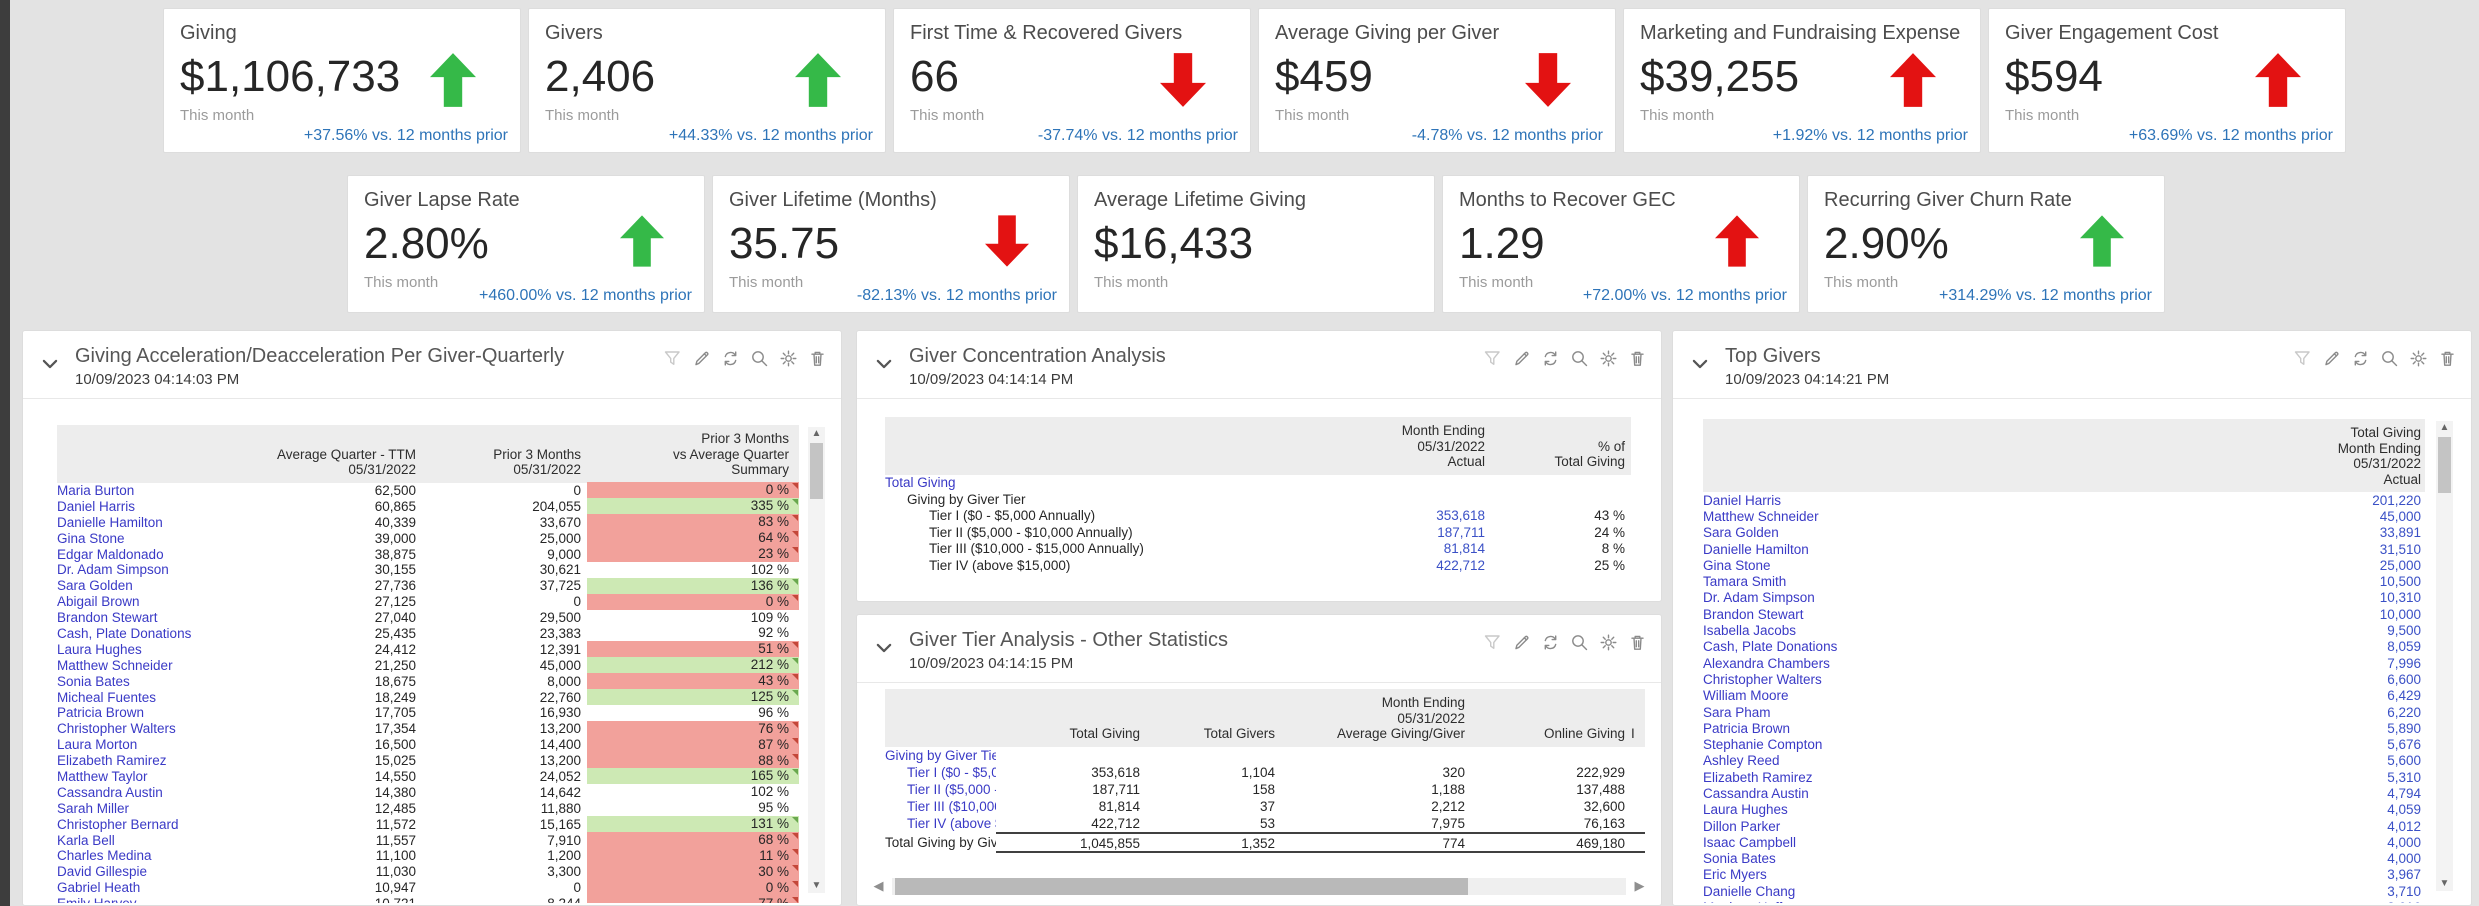  Describe the element at coordinates (1239, 733) in the screenshot. I see `column-header-total-givers: Total Givers` at that location.